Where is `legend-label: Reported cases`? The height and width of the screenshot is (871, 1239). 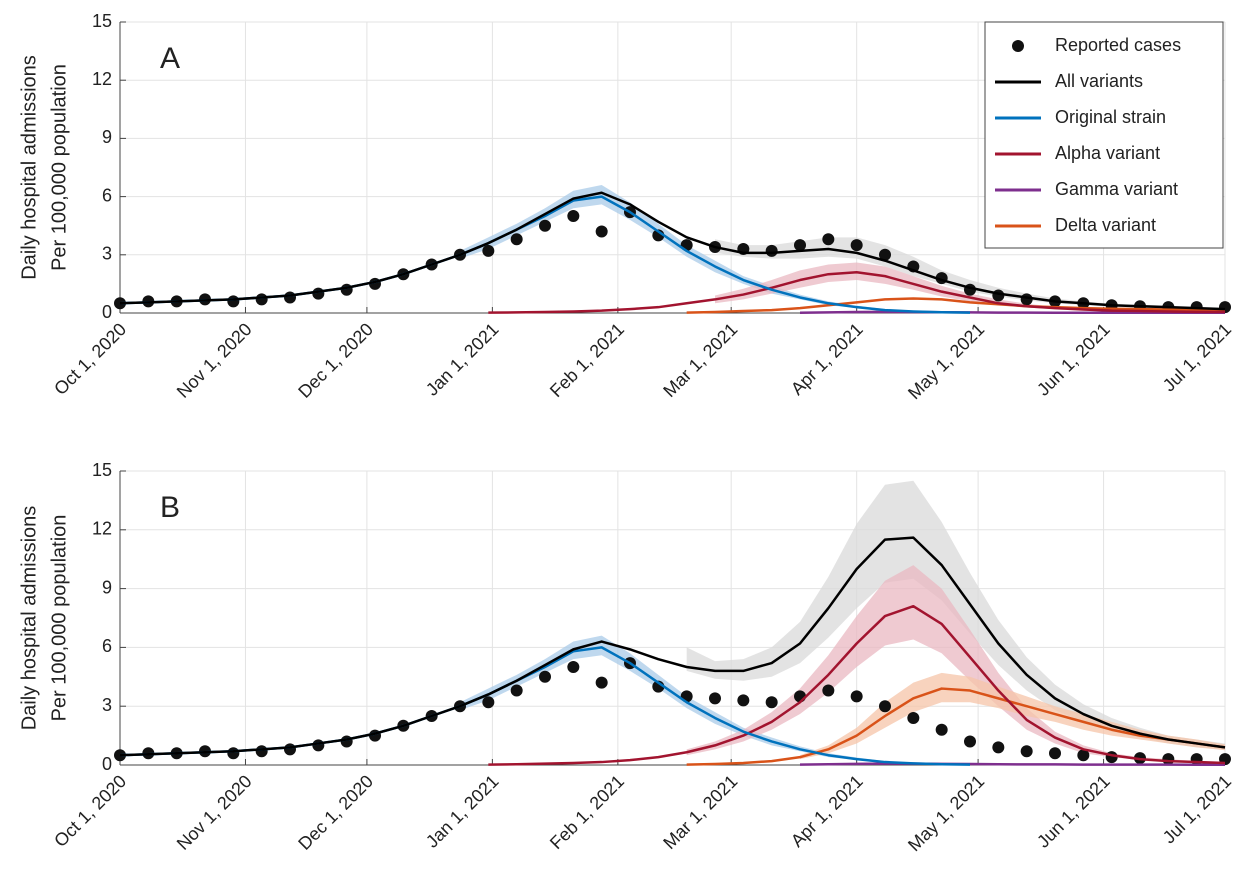 legend-label: Reported cases is located at coordinates (1118, 45).